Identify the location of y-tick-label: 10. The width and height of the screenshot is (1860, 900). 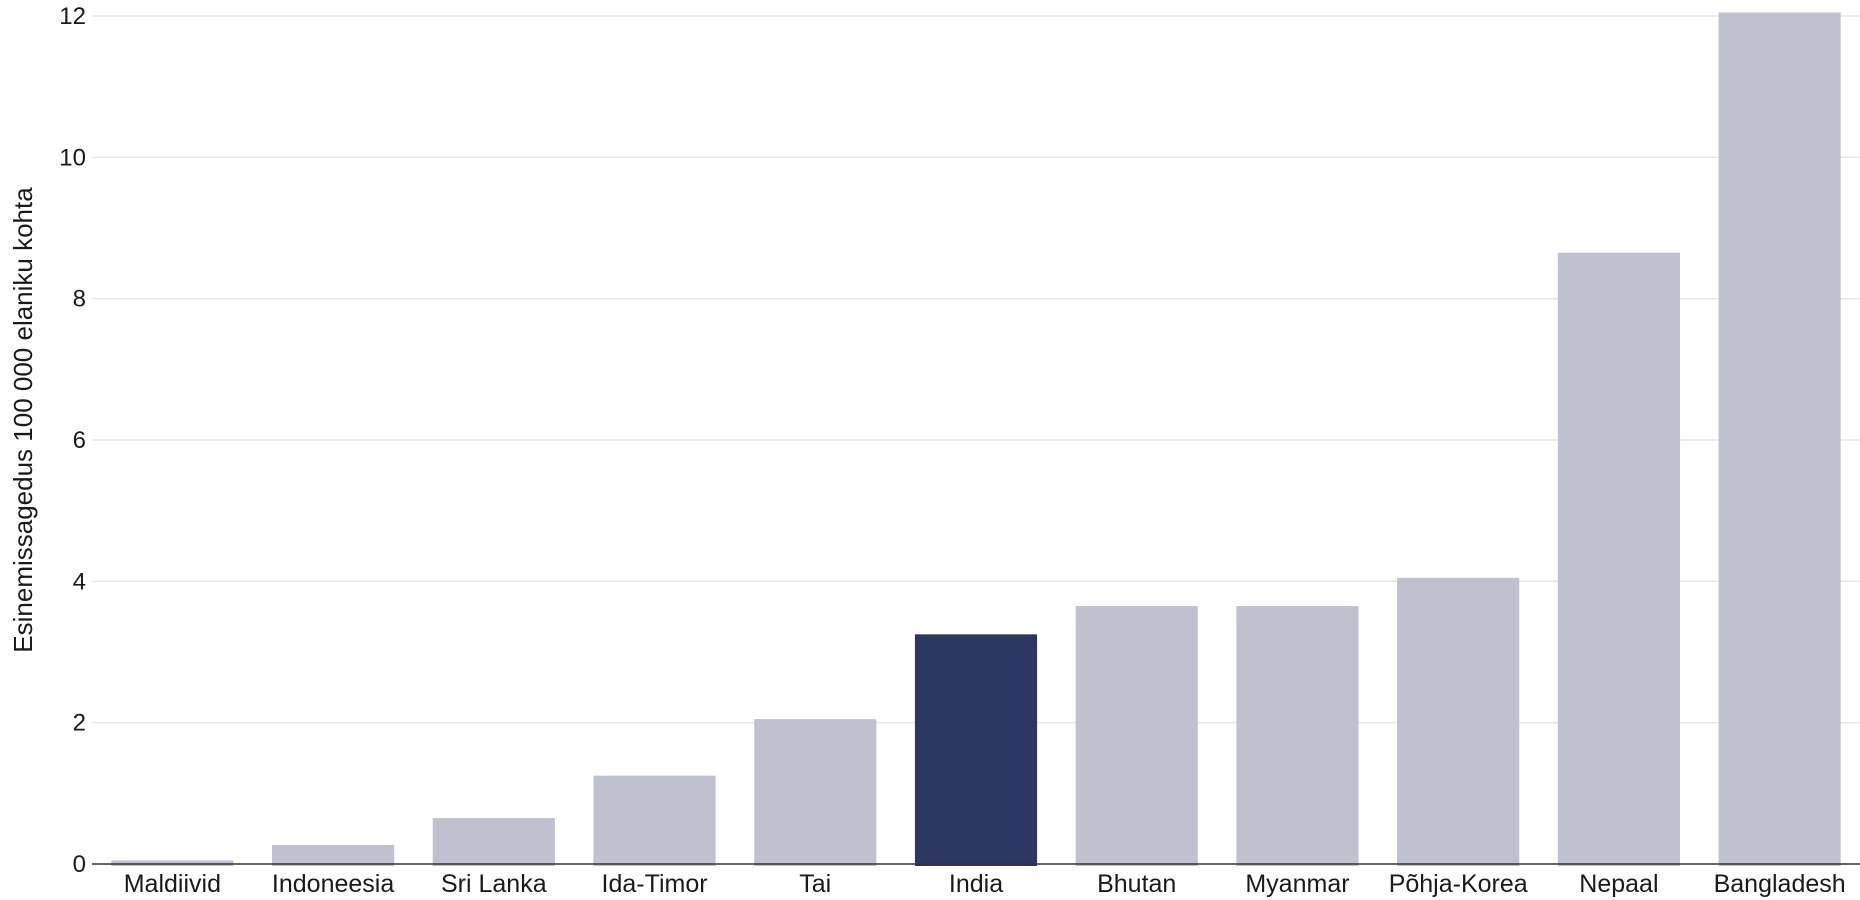
(72, 157).